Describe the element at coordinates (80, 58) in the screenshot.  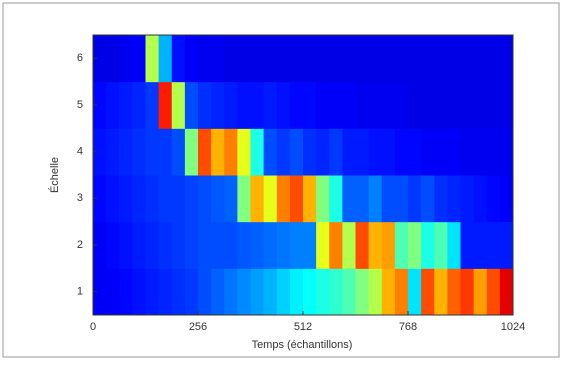
I see `y-tick-label: 6` at that location.